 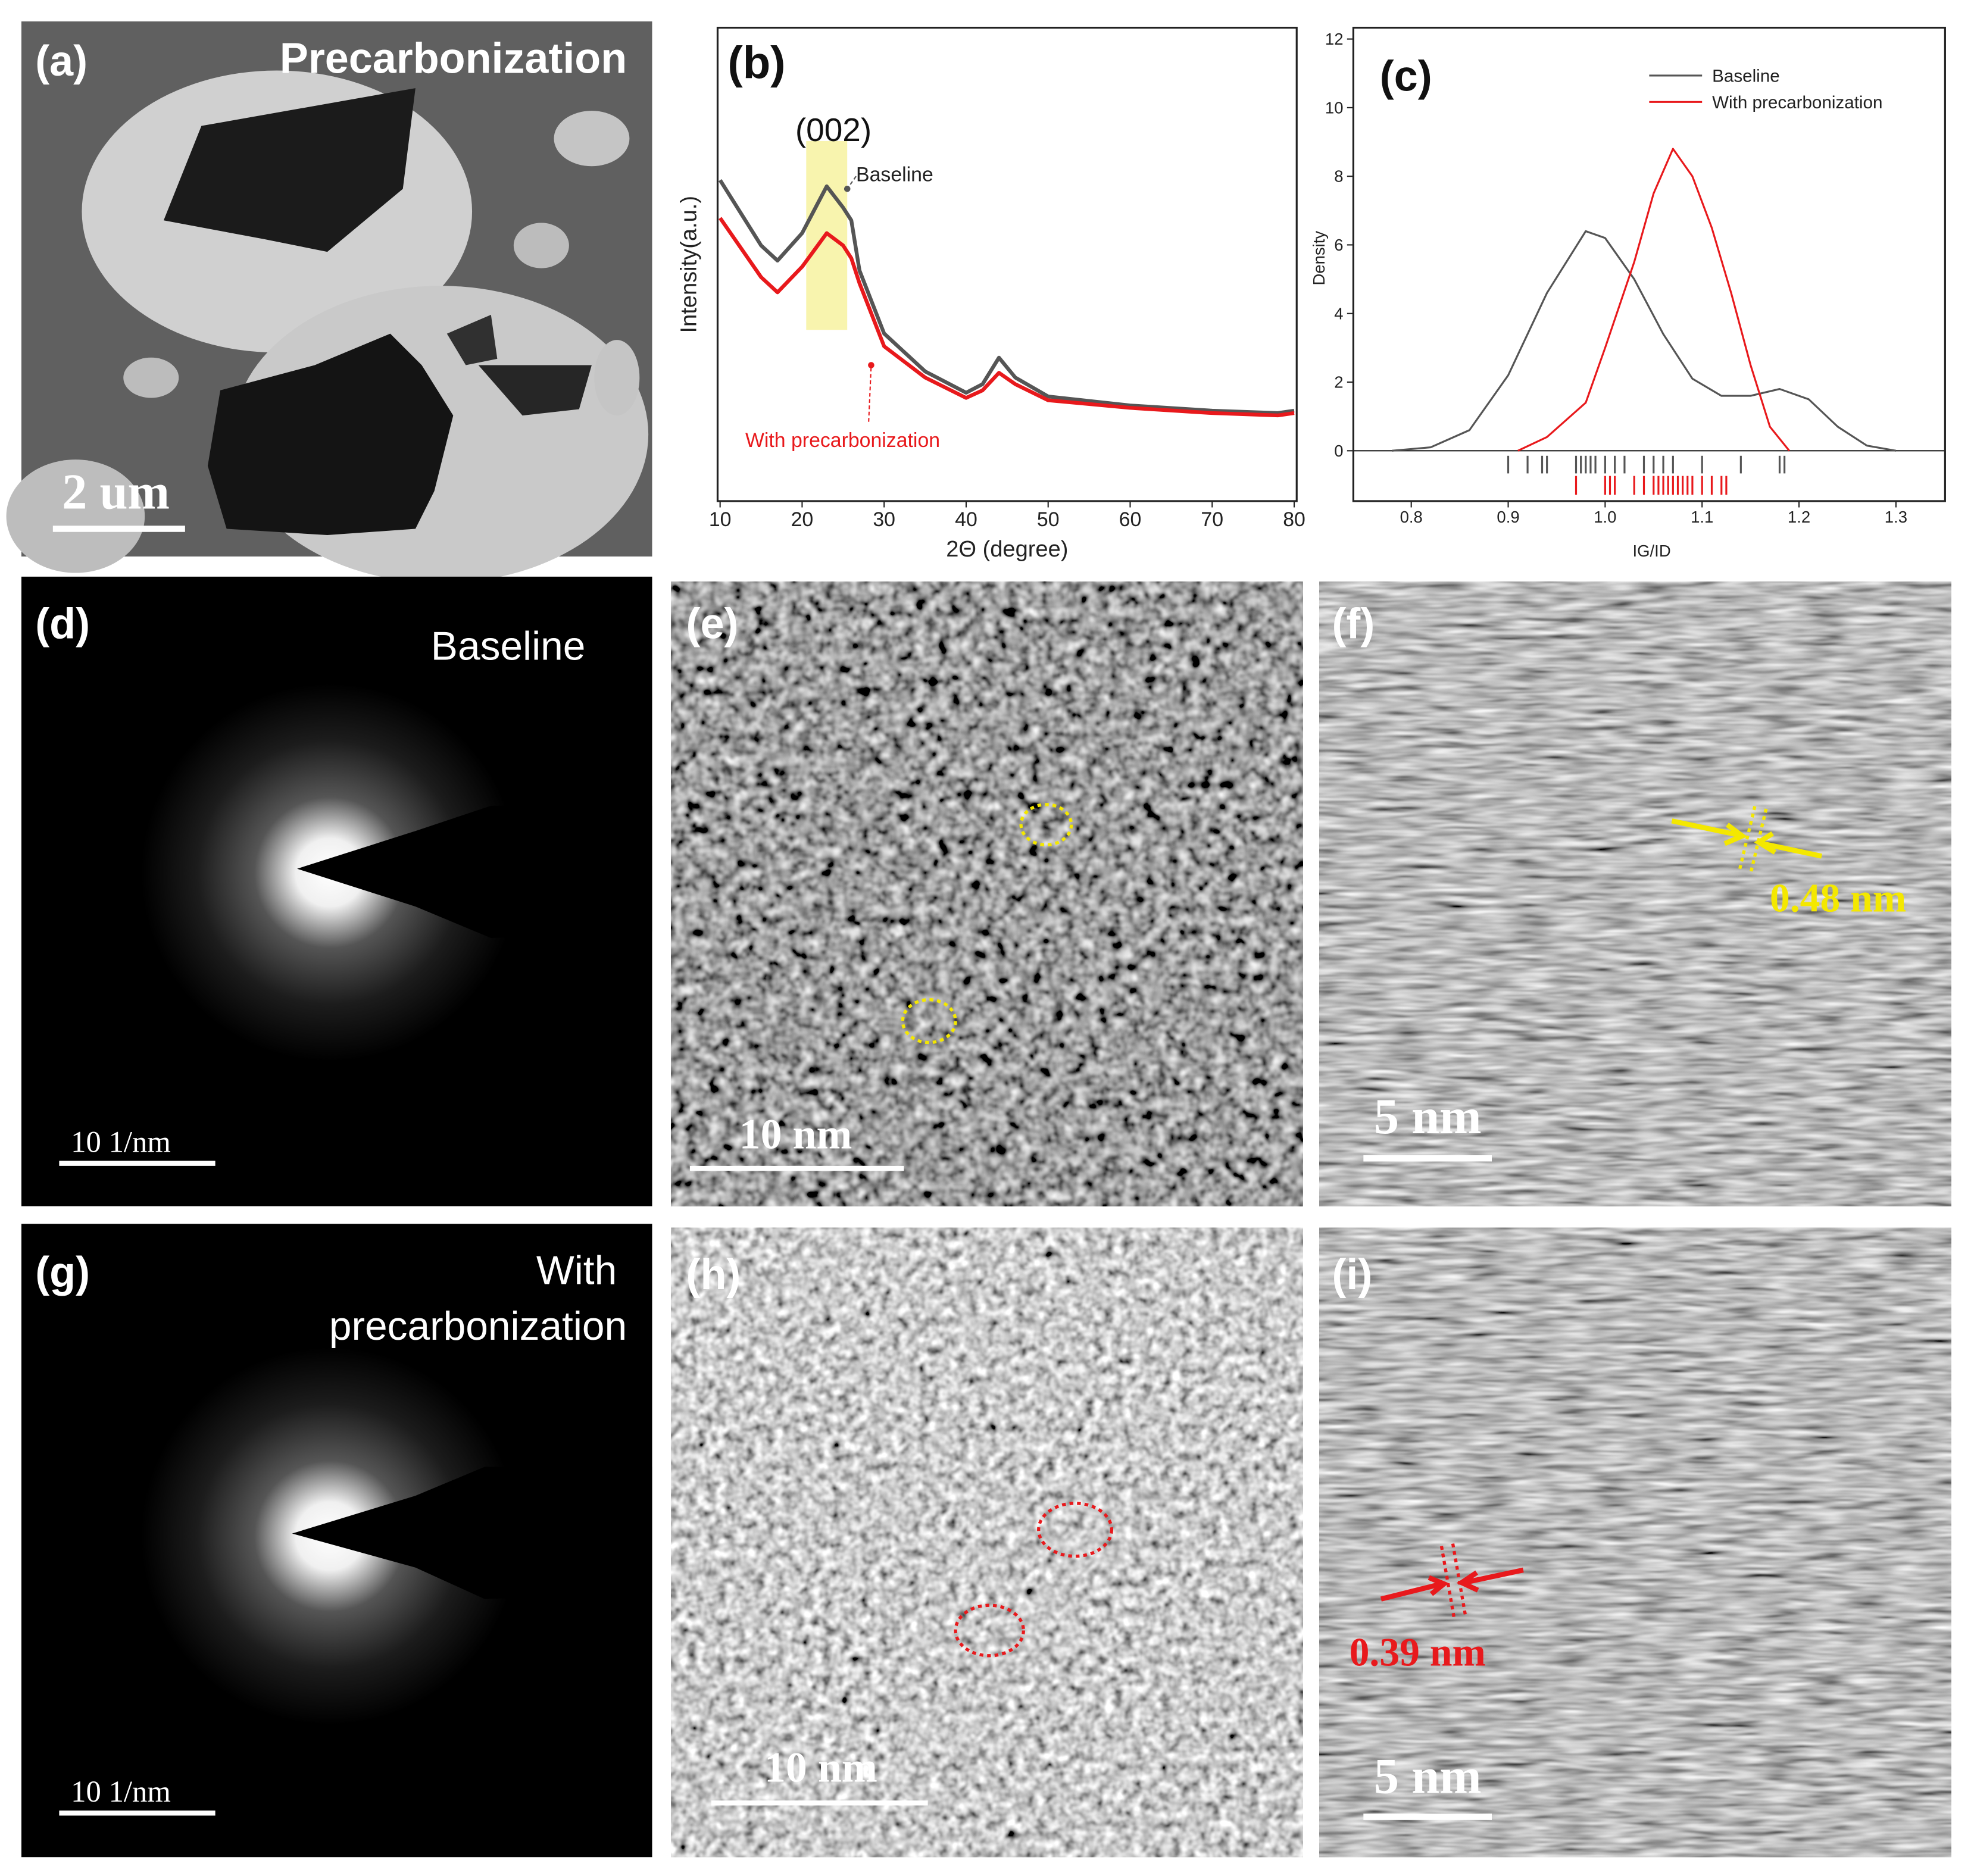 I want to click on panel-a: (a) Precarbonization 2 um, so click(x=329, y=302).